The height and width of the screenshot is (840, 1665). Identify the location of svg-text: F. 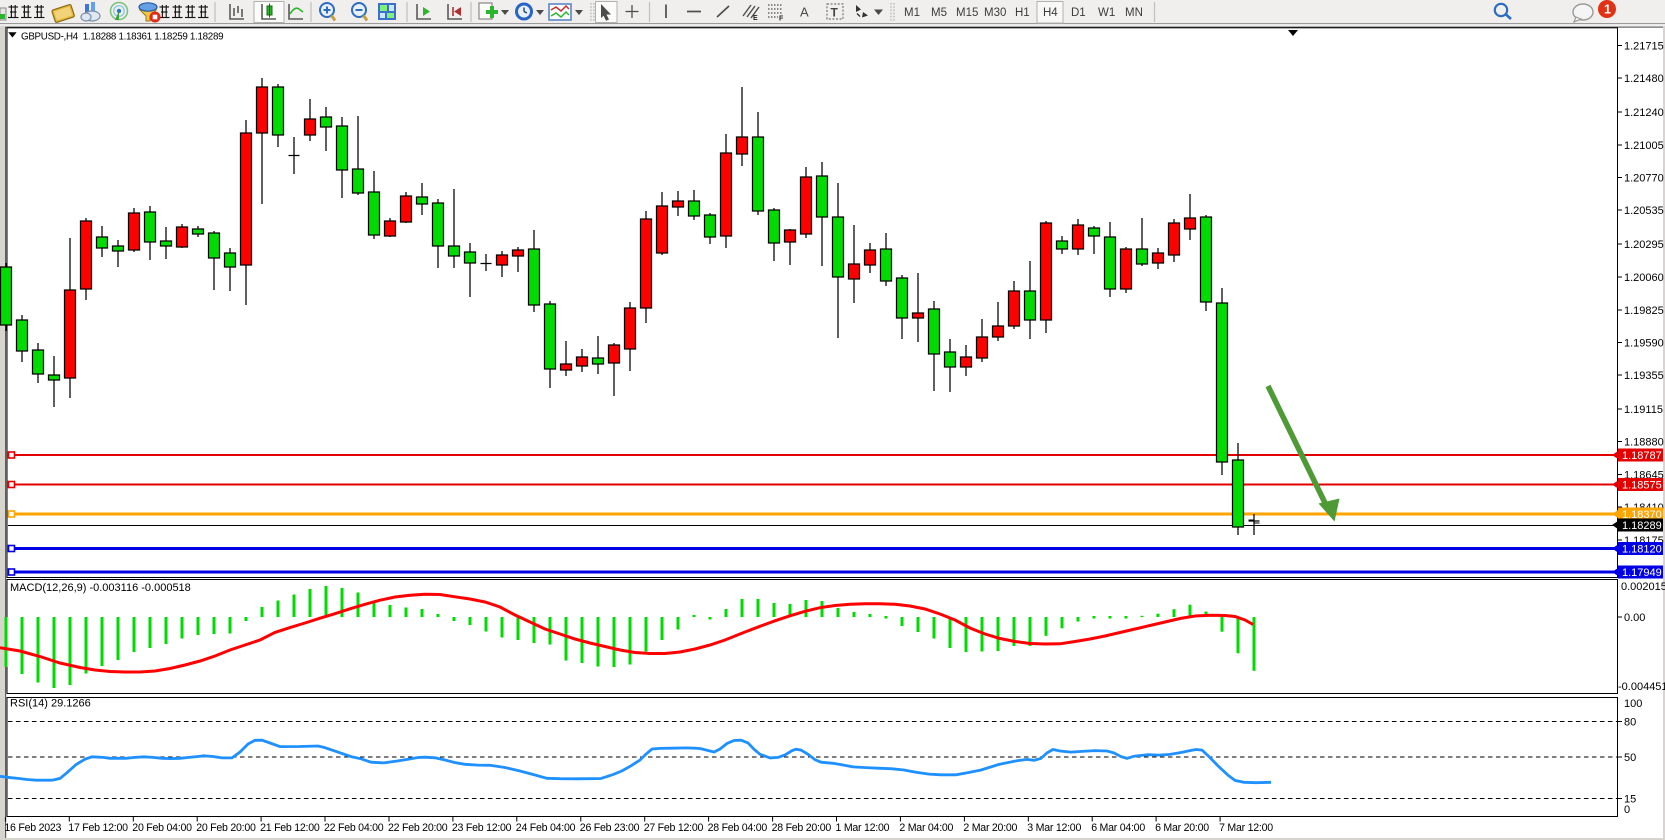
(781, 19).